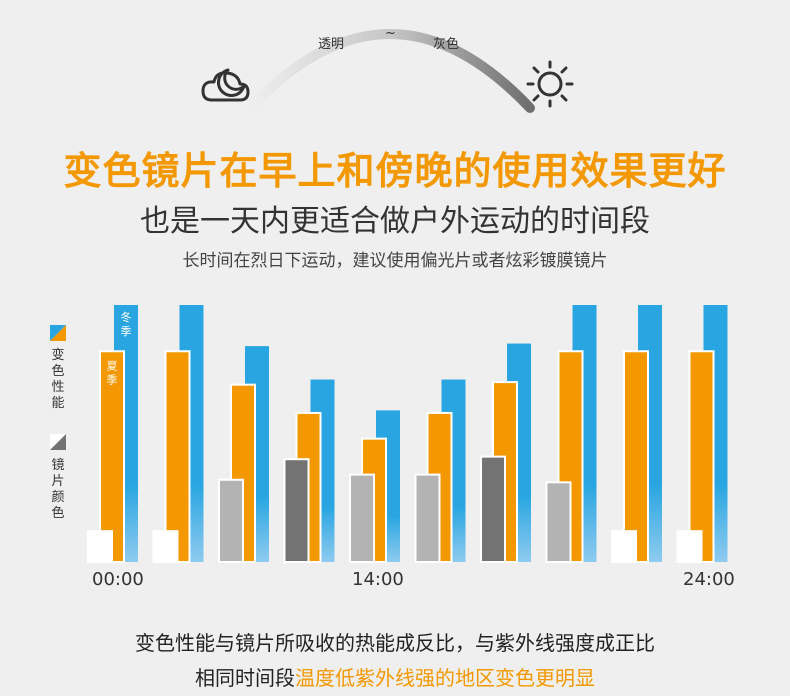 The image size is (790, 696). I want to click on summer-series-label: 夏季, so click(112, 372).